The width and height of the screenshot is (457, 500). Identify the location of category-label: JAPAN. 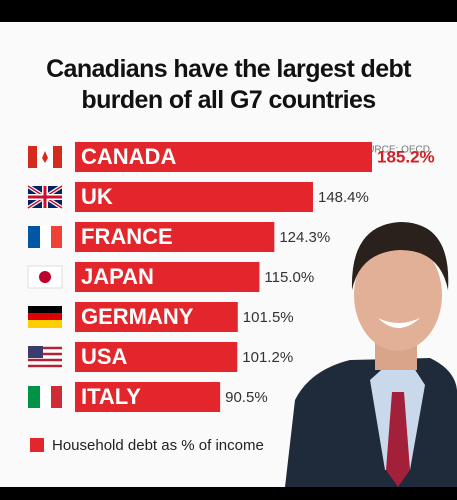
(117, 276).